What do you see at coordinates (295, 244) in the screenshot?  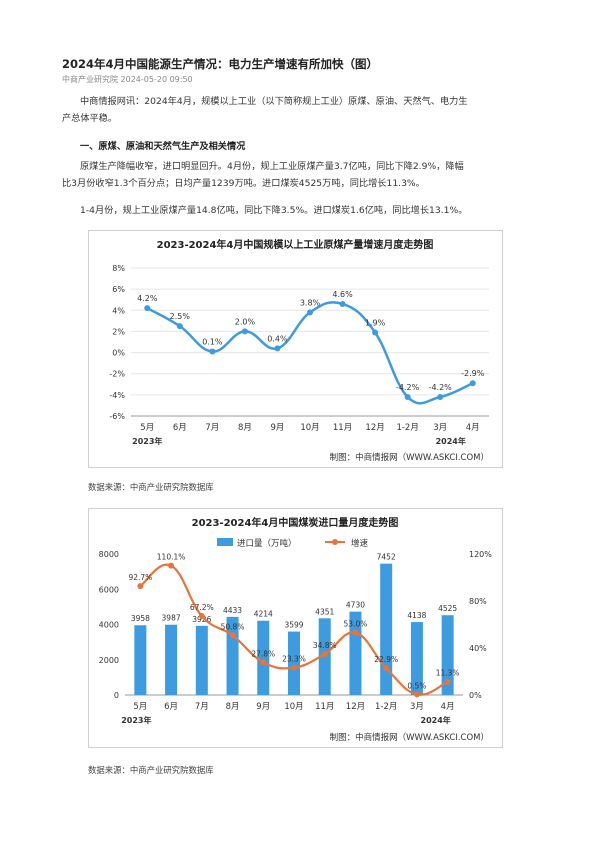 I see `chart-title: 2023-2024年4月中国规模以上工业原煤产量增速月度走势图` at bounding box center [295, 244].